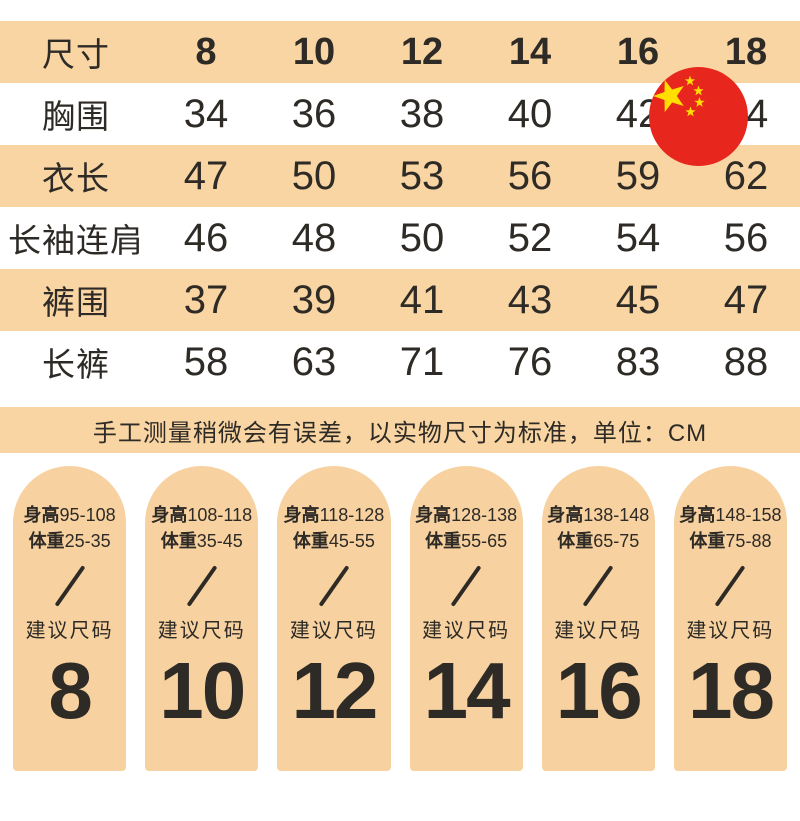 Image resolution: width=800 pixels, height=821 pixels. I want to click on table-cell: 58, so click(206, 361).